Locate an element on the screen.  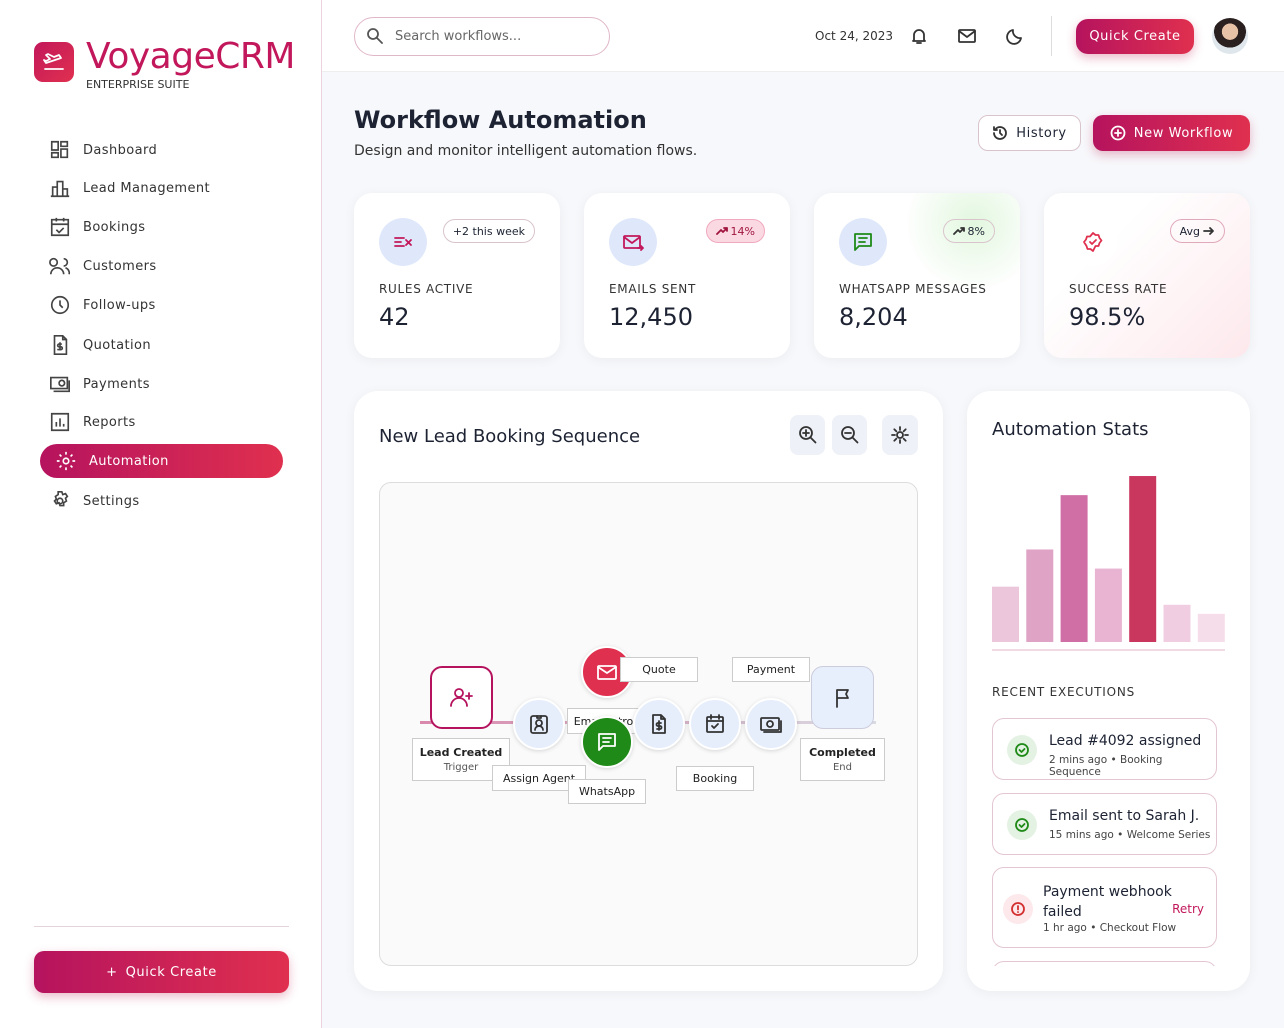
nav-item: Settings is located at coordinates (161, 501).